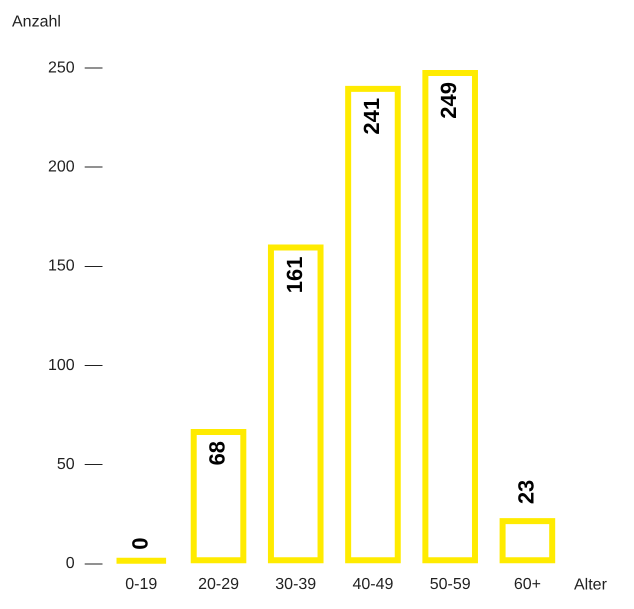 This screenshot has width=634, height=609. What do you see at coordinates (219, 584) in the screenshot?
I see `x-tick-label: 20-29` at bounding box center [219, 584].